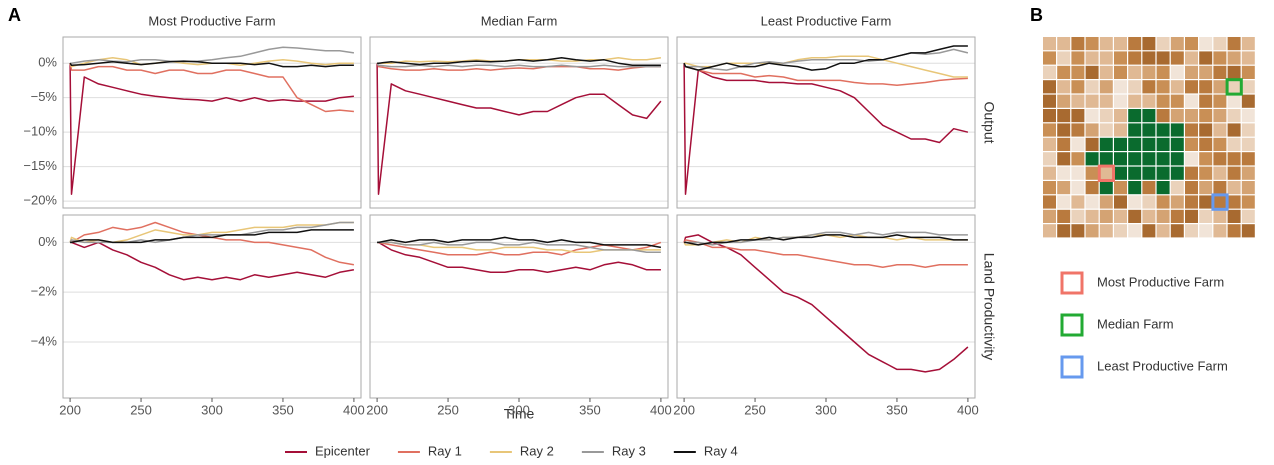  Describe the element at coordinates (1234, 87) in the screenshot. I see `map-highlight` at that location.